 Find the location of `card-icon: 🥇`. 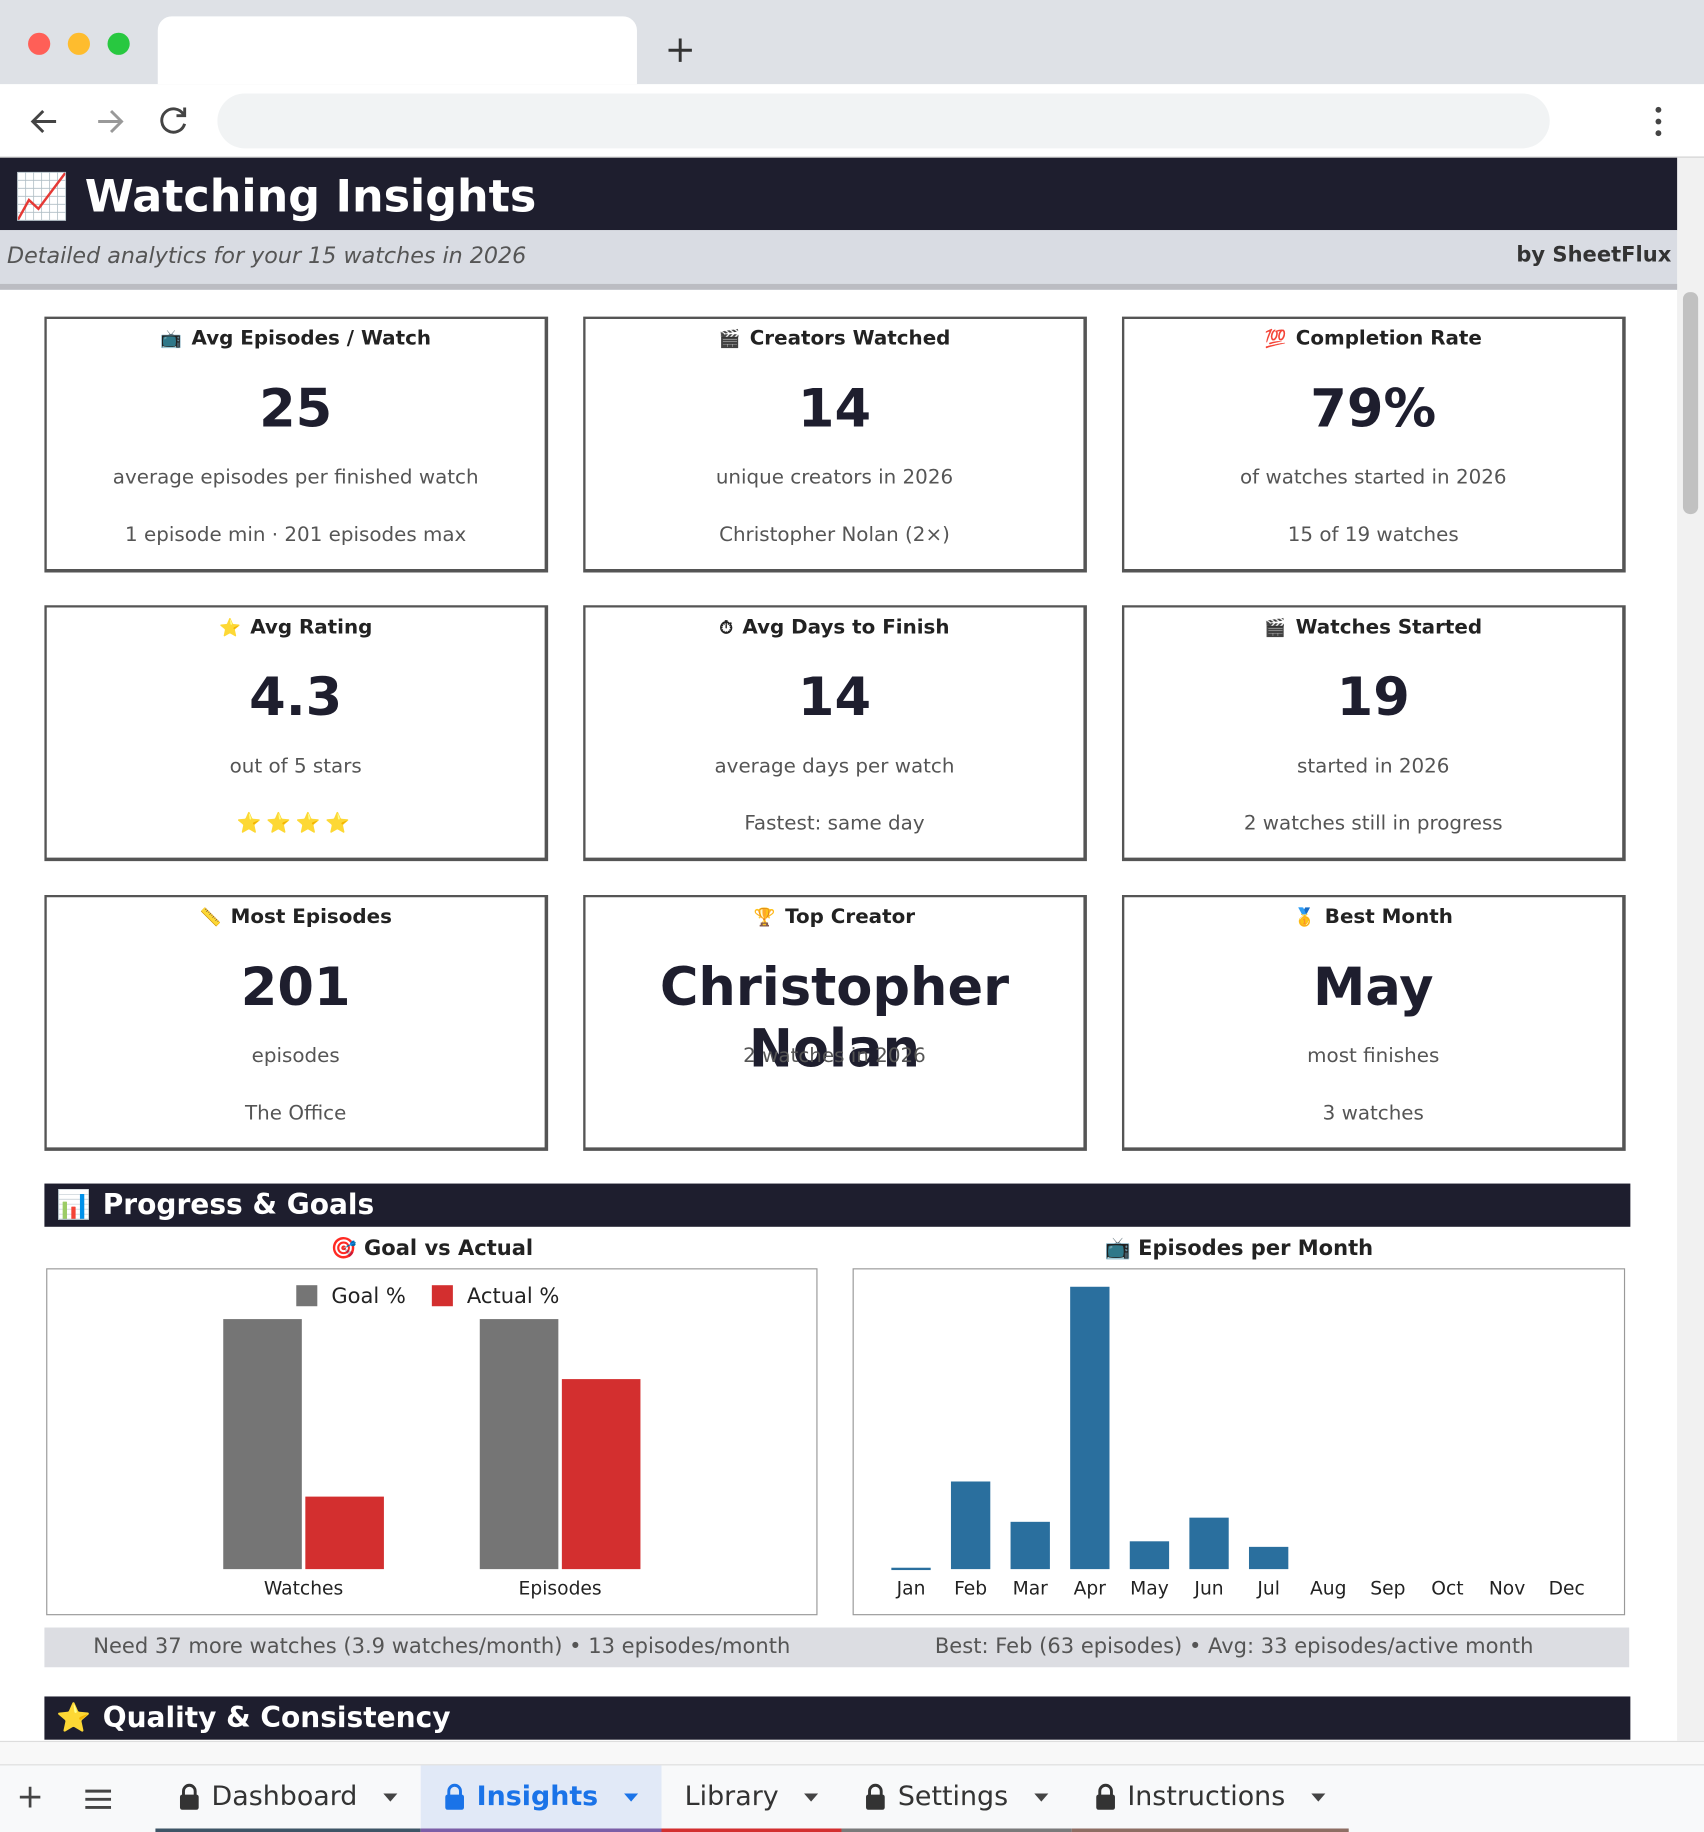

card-icon: 🥇 is located at coordinates (1304, 917).